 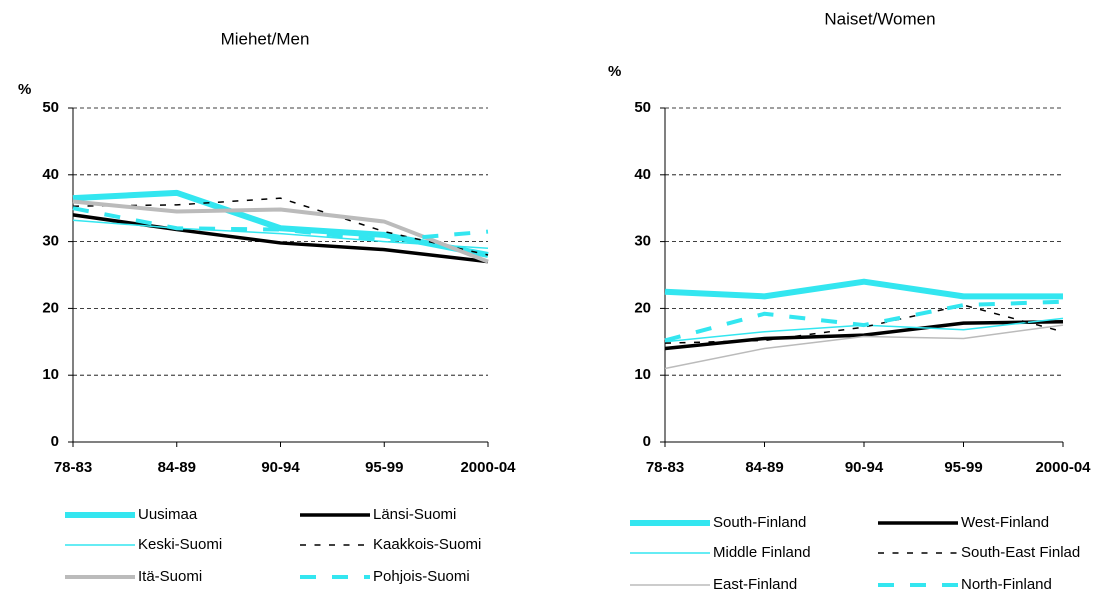 I want to click on legend-label: Kaakkois-Suomi, so click(x=427, y=544).